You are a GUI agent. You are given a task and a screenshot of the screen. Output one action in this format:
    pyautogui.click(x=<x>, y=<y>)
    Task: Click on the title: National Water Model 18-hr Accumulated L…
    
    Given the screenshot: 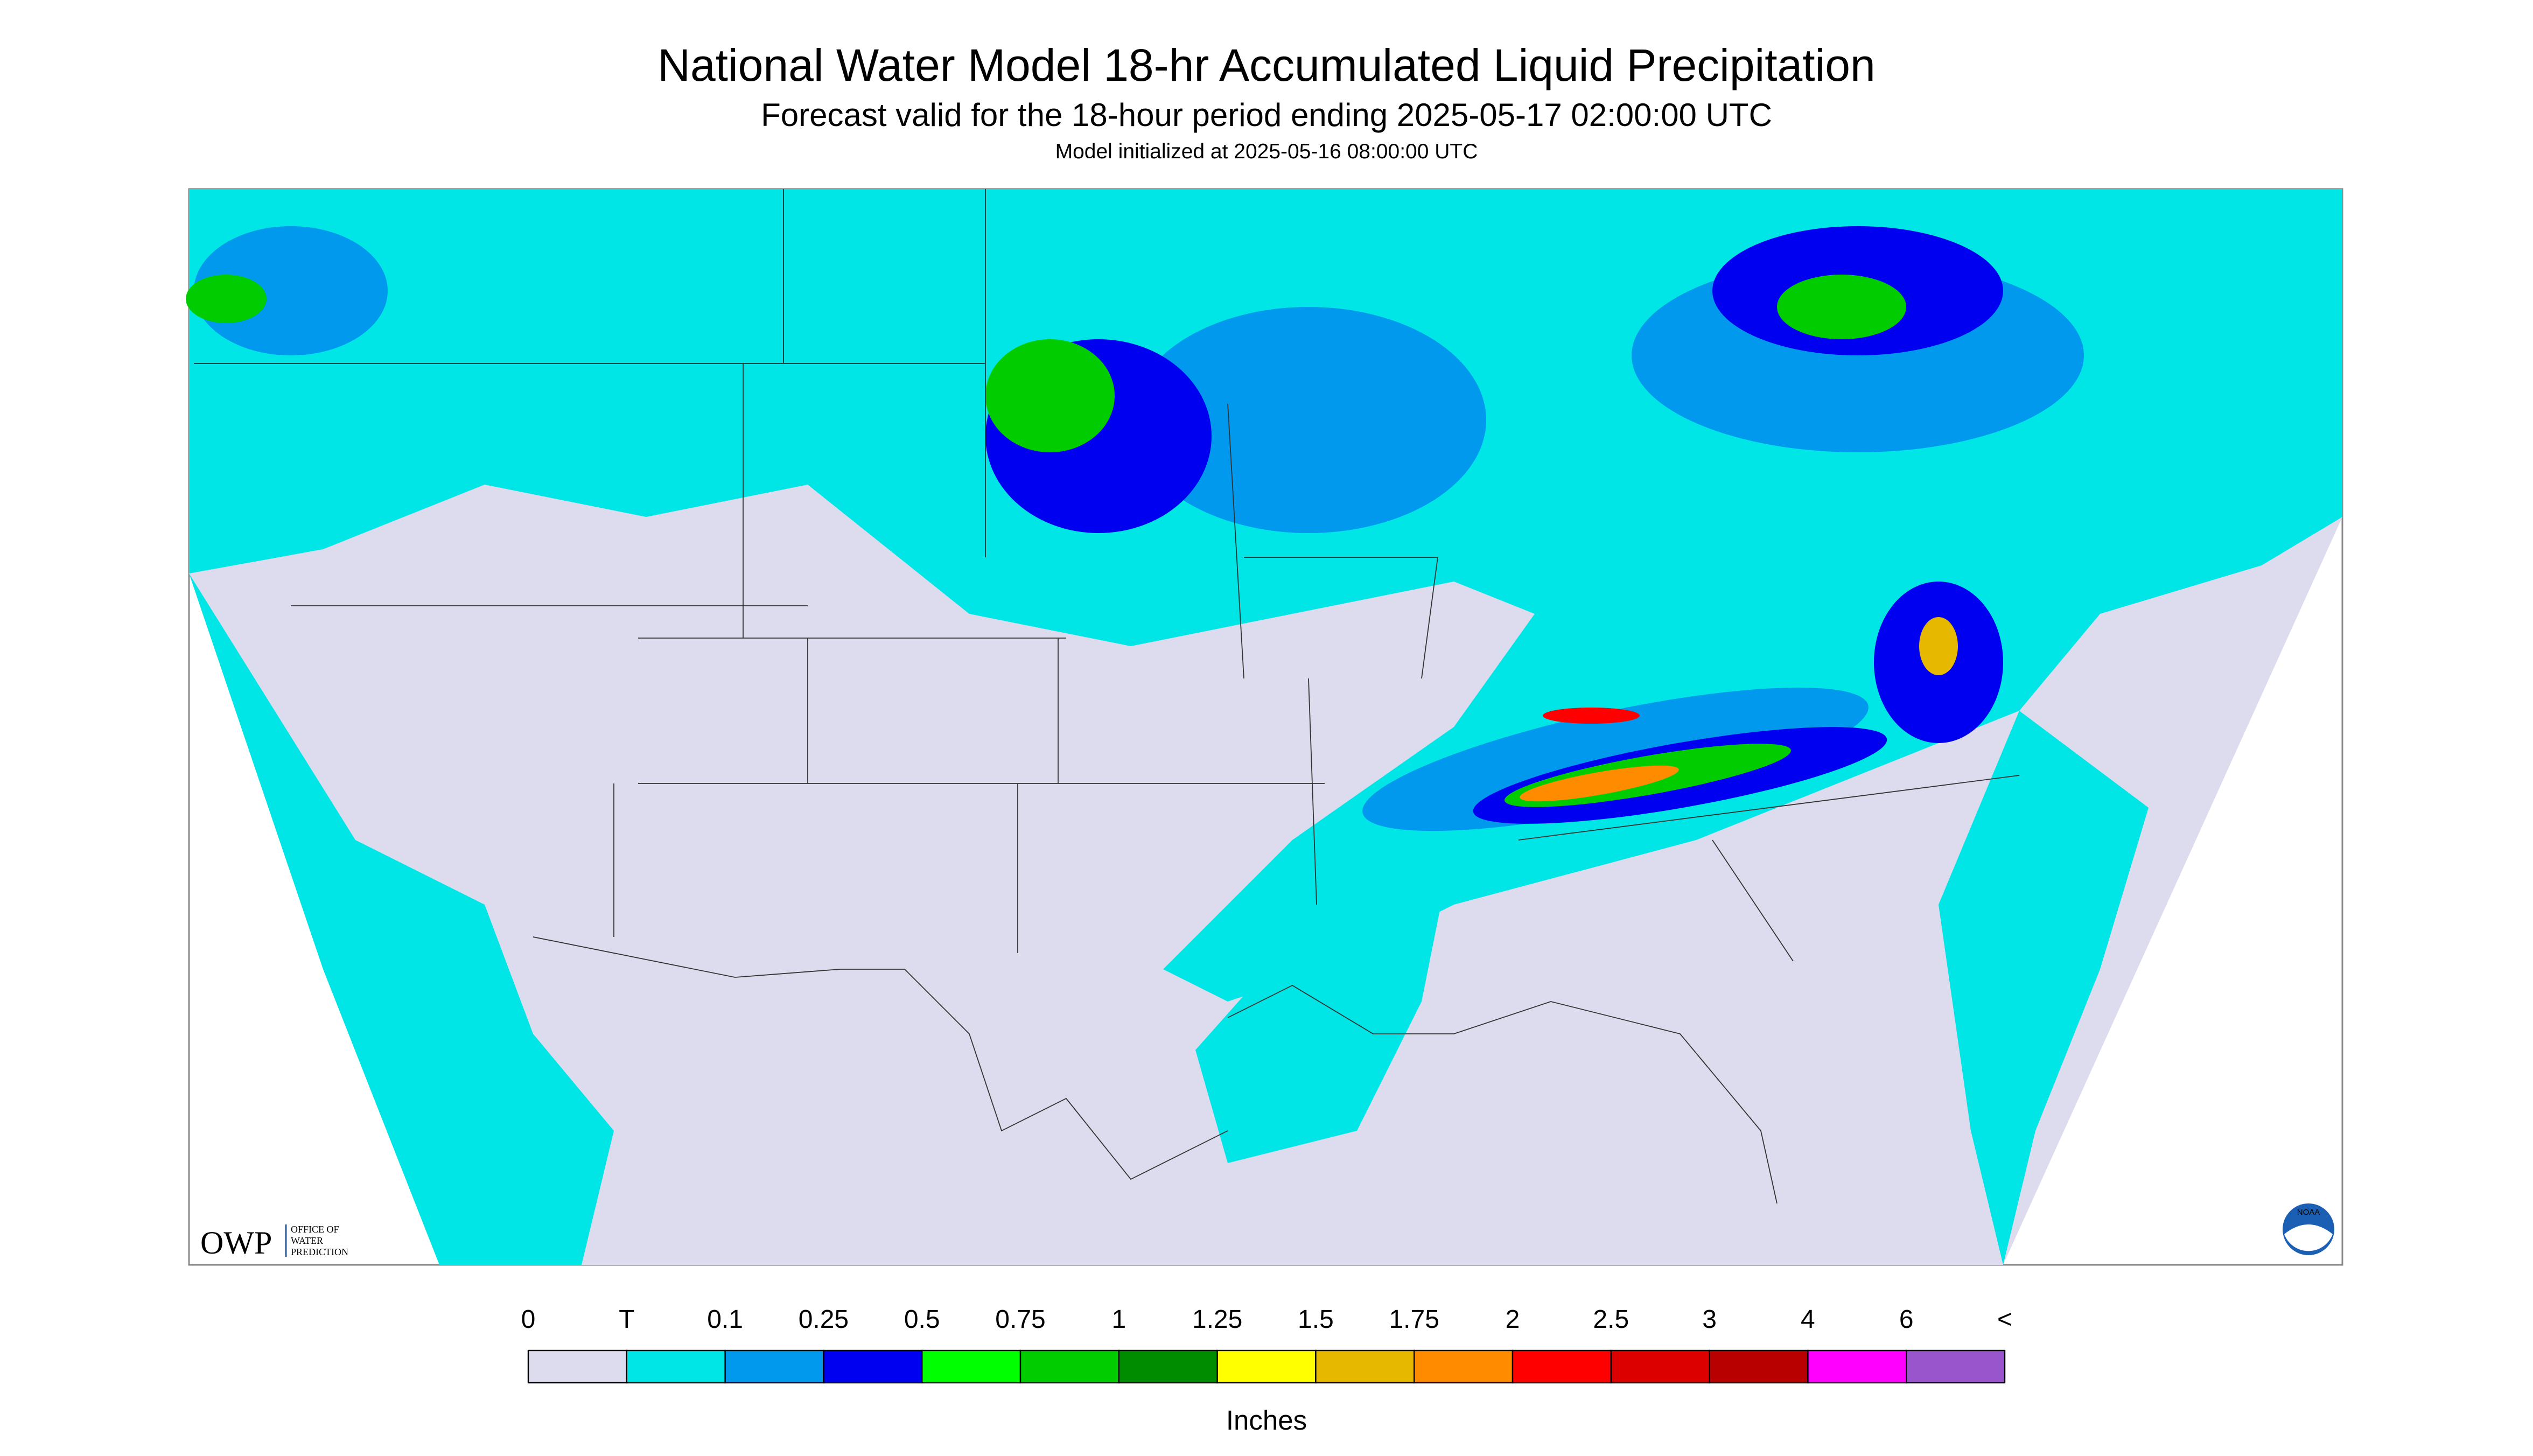 What is the action you would take?
    pyautogui.click(x=1266, y=65)
    